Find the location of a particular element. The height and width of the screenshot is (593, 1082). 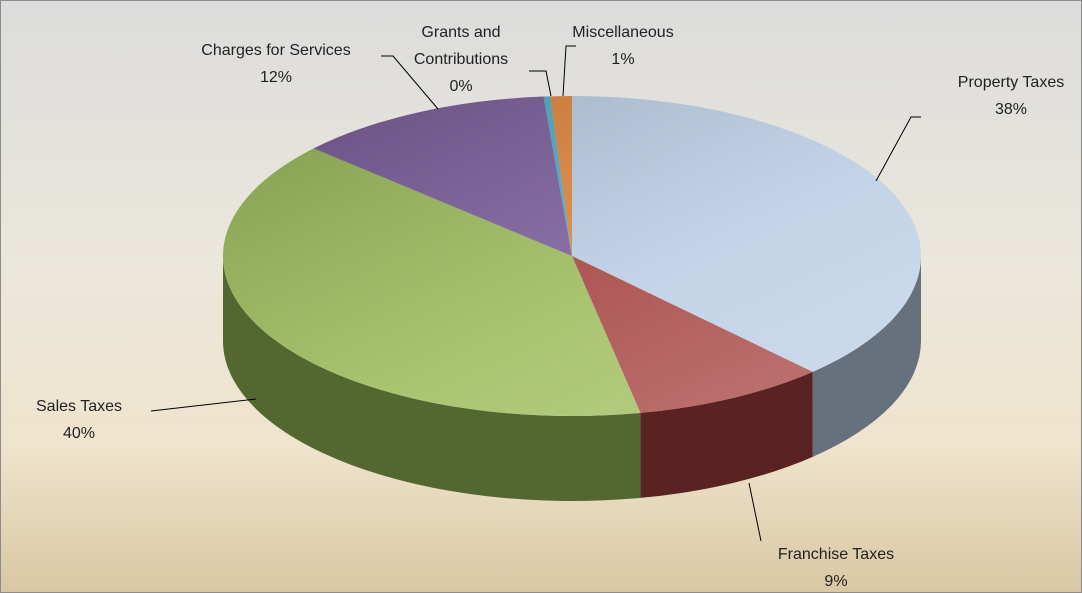

value-label: 40% is located at coordinates (79, 433).